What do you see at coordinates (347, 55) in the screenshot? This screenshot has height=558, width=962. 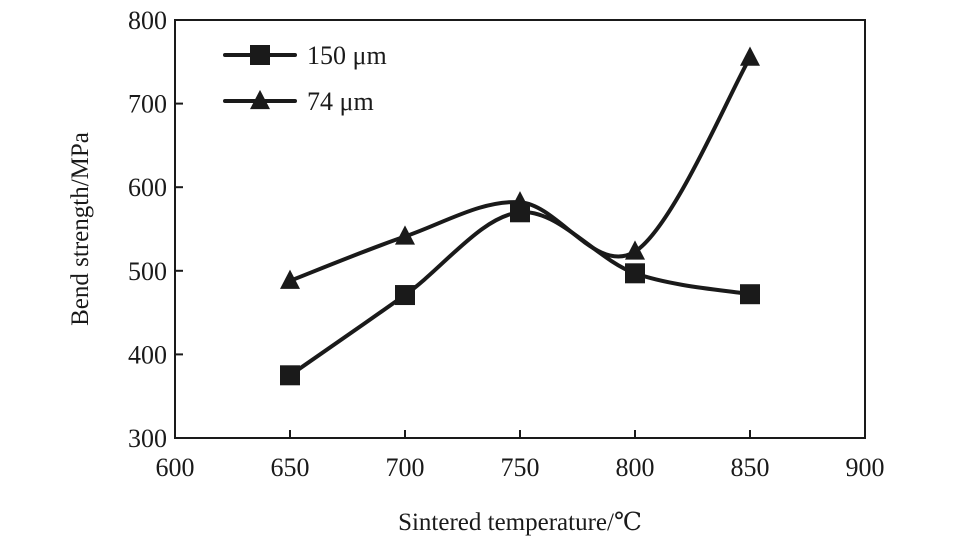 I see `legend-label: 150 μm` at bounding box center [347, 55].